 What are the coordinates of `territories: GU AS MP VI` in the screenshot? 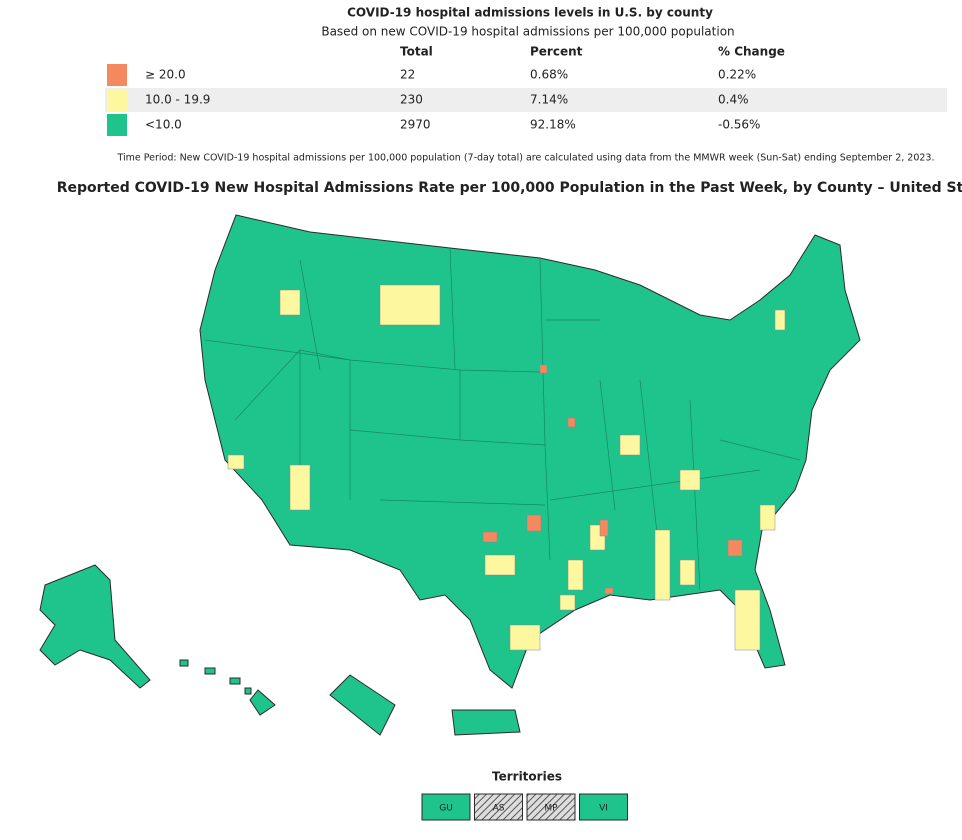 It's located at (524, 807).